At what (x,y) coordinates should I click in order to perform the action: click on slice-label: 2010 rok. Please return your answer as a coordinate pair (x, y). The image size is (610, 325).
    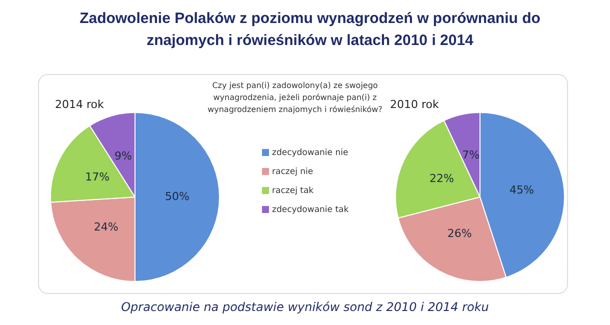
    Looking at the image, I should click on (414, 104).